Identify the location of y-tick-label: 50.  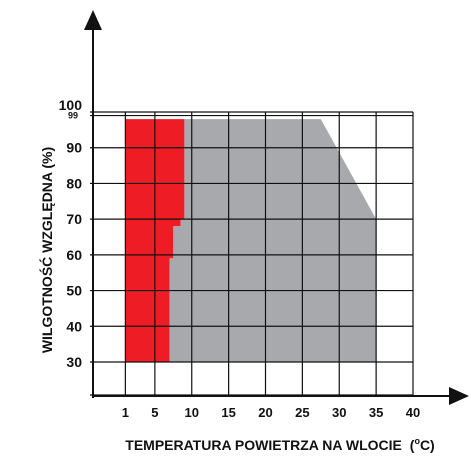
(74, 291).